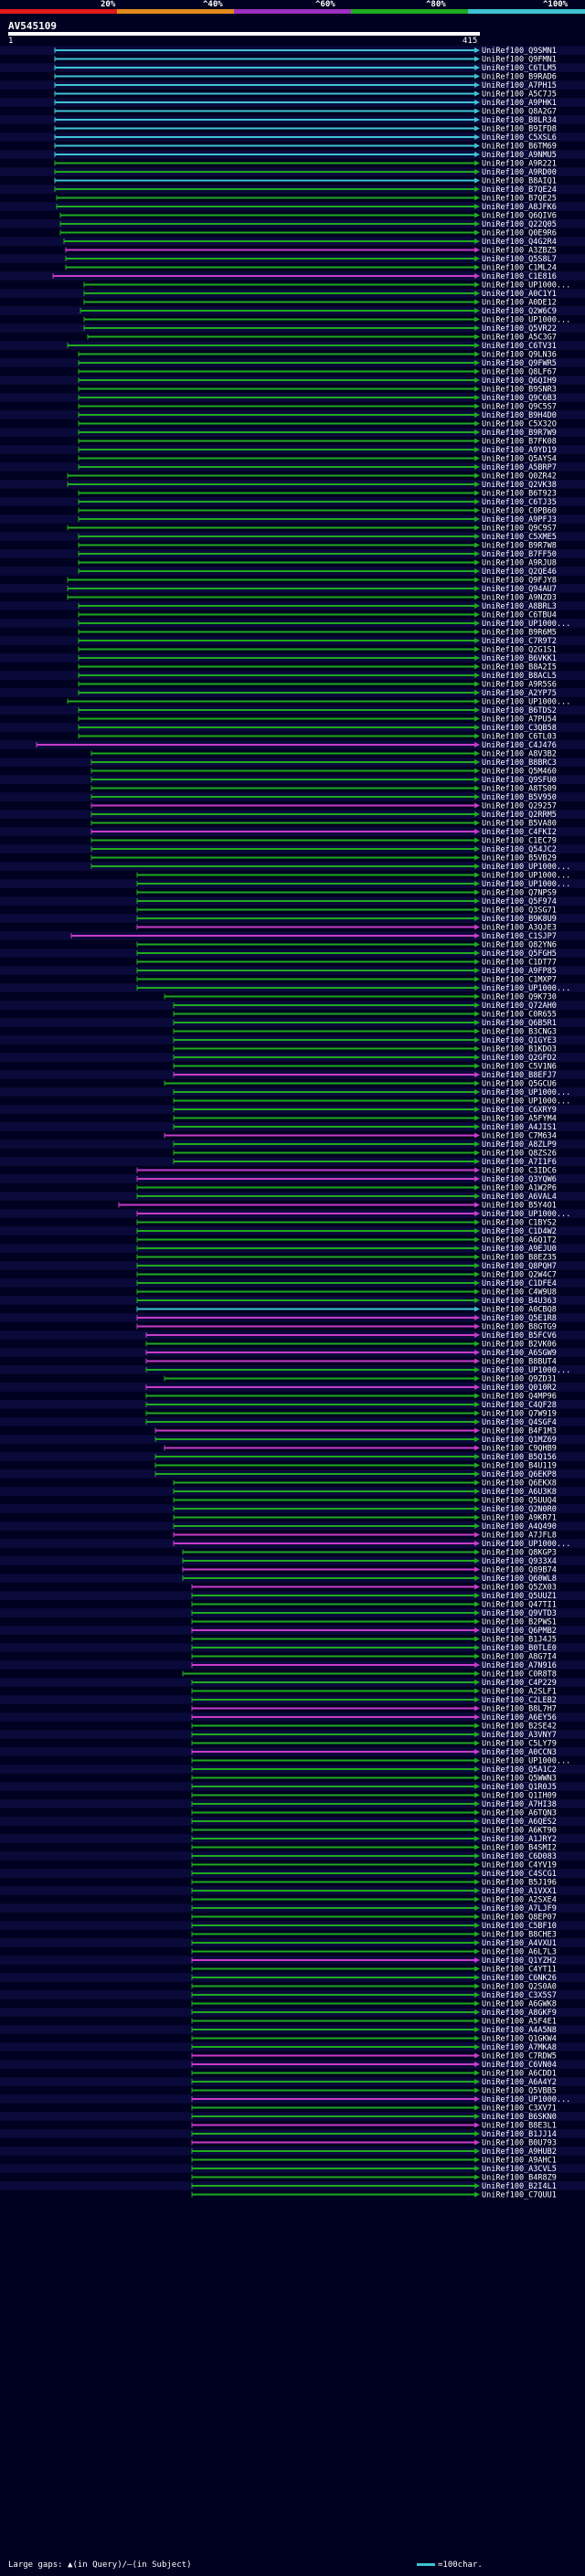 This screenshot has width=585, height=2576. What do you see at coordinates (519, 554) in the screenshot?
I see `hit-label: UniRef100_B7FF50` at bounding box center [519, 554].